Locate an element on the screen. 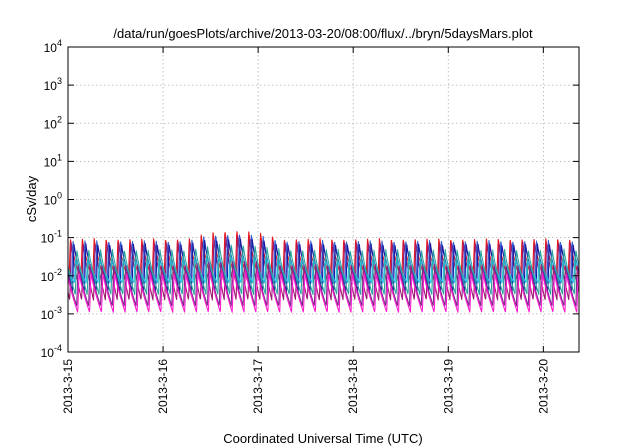 Image resolution: width=640 pixels, height=448 pixels. y-tick-label: 10⁰ is located at coordinates (53, 199).